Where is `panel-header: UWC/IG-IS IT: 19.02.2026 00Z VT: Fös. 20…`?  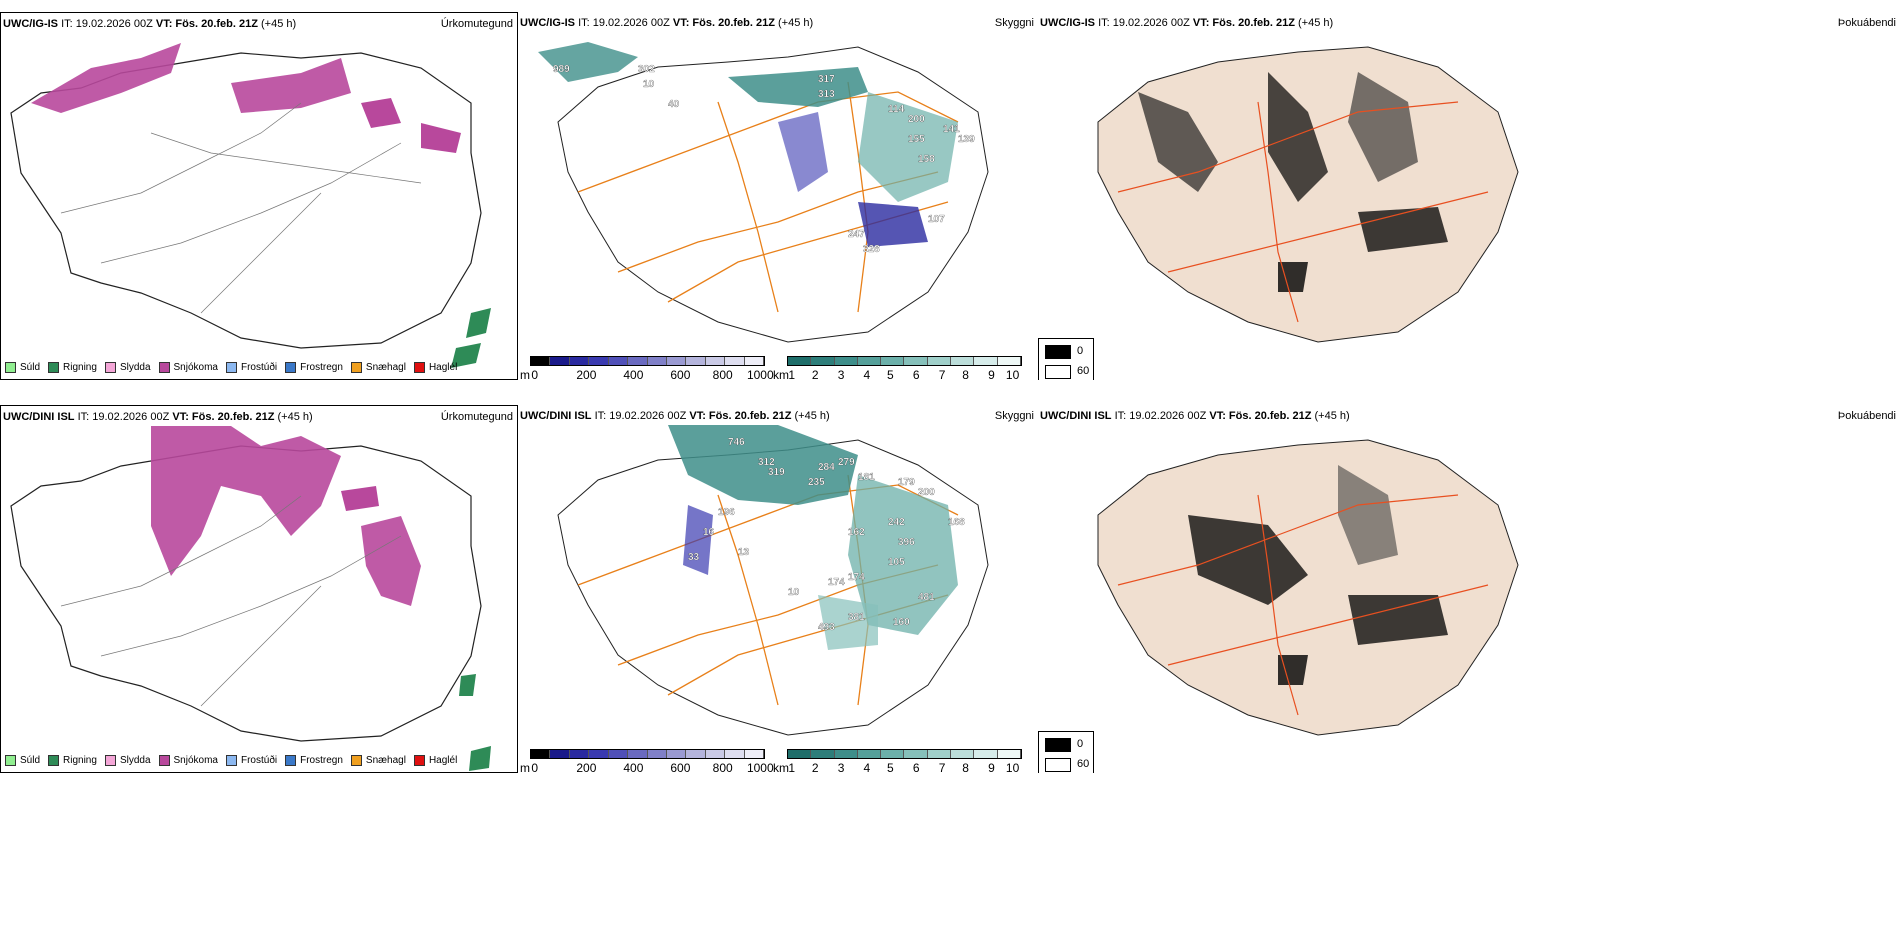
panel-header: UWC/IG-IS IT: 19.02.2026 00Z VT: Fös. 20… is located at coordinates (150, 24).